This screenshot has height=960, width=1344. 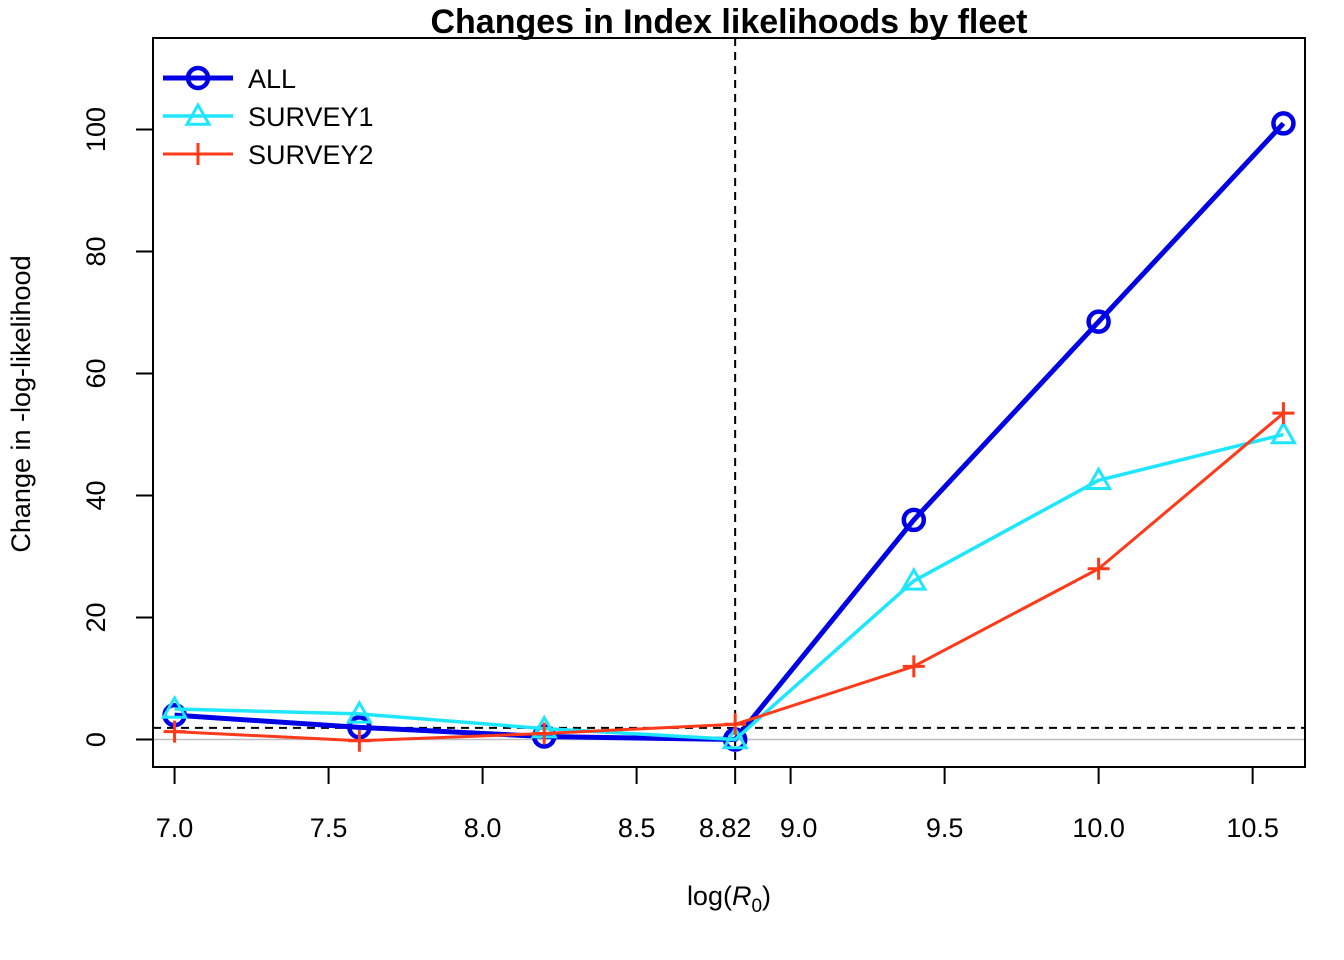 I want to click on x-tick-label: 7.5, so click(x=329, y=828).